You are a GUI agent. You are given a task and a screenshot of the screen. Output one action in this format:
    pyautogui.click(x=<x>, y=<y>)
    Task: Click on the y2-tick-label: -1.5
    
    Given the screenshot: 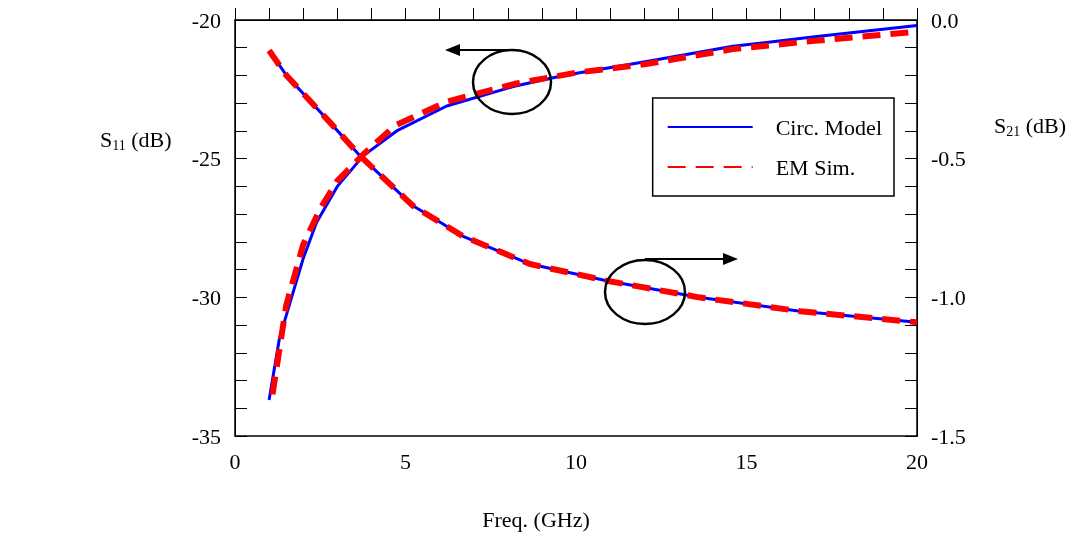 What is the action you would take?
    pyautogui.click(x=948, y=436)
    